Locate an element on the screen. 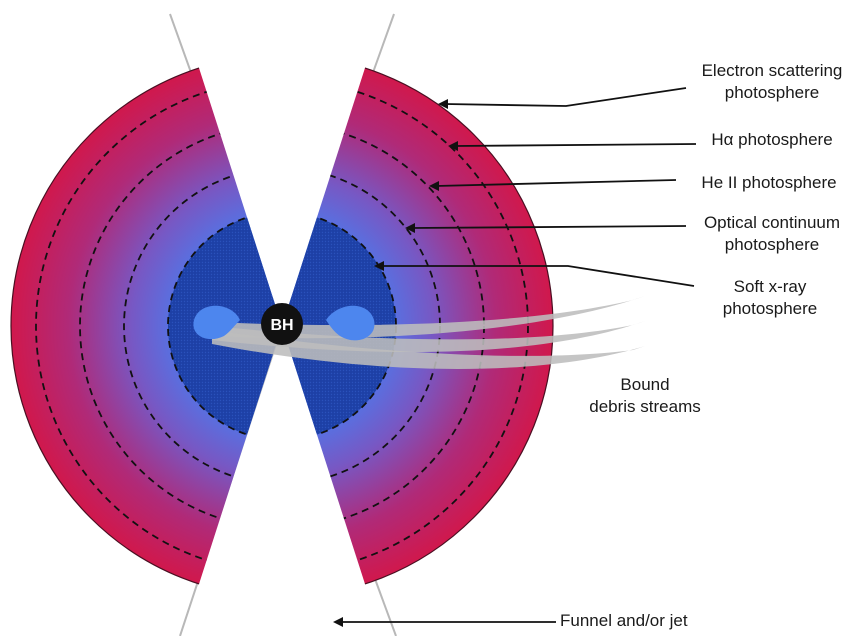 The width and height of the screenshot is (868, 636). label-he-ii: He II photosphere is located at coordinates (769, 182).